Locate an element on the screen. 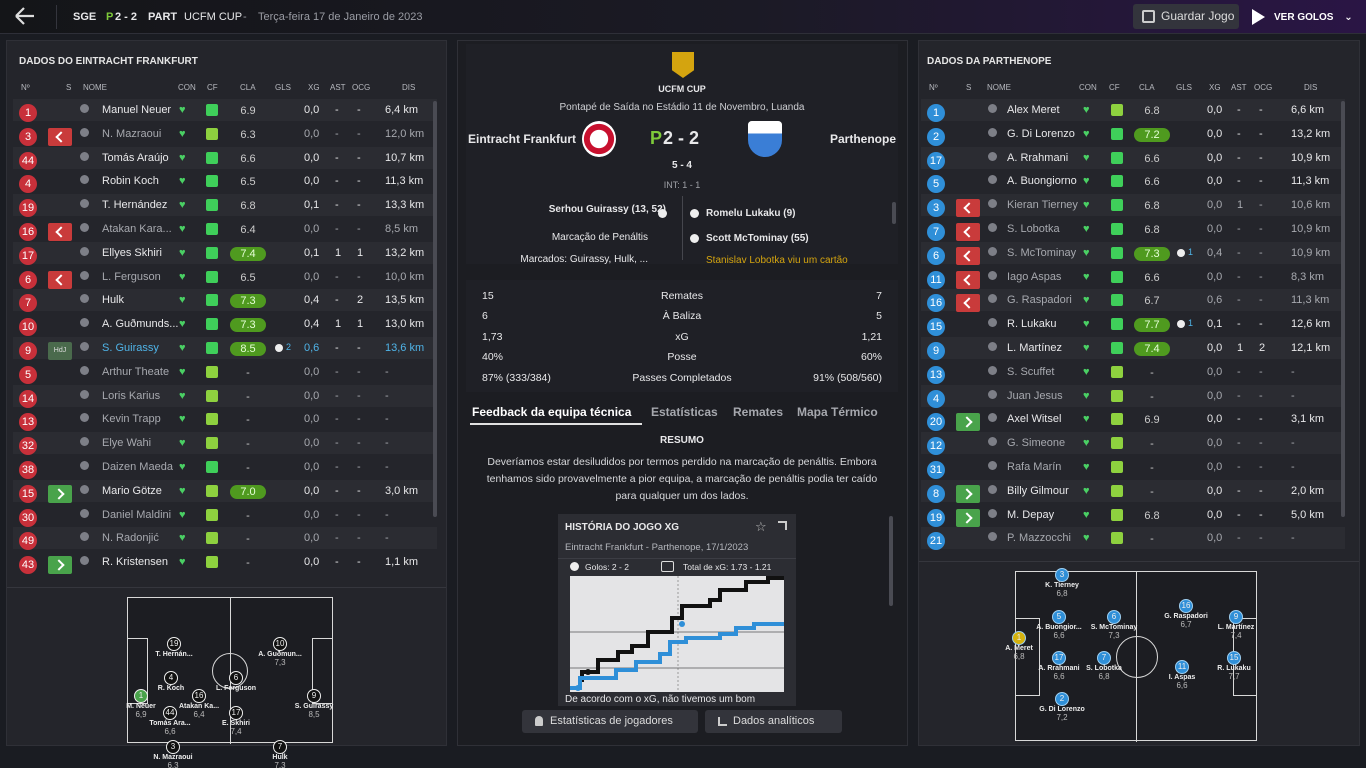 This screenshot has height=768, width=1366. pitch-player: 3 N. Mazraoui 6,3 is located at coordinates (173, 754).